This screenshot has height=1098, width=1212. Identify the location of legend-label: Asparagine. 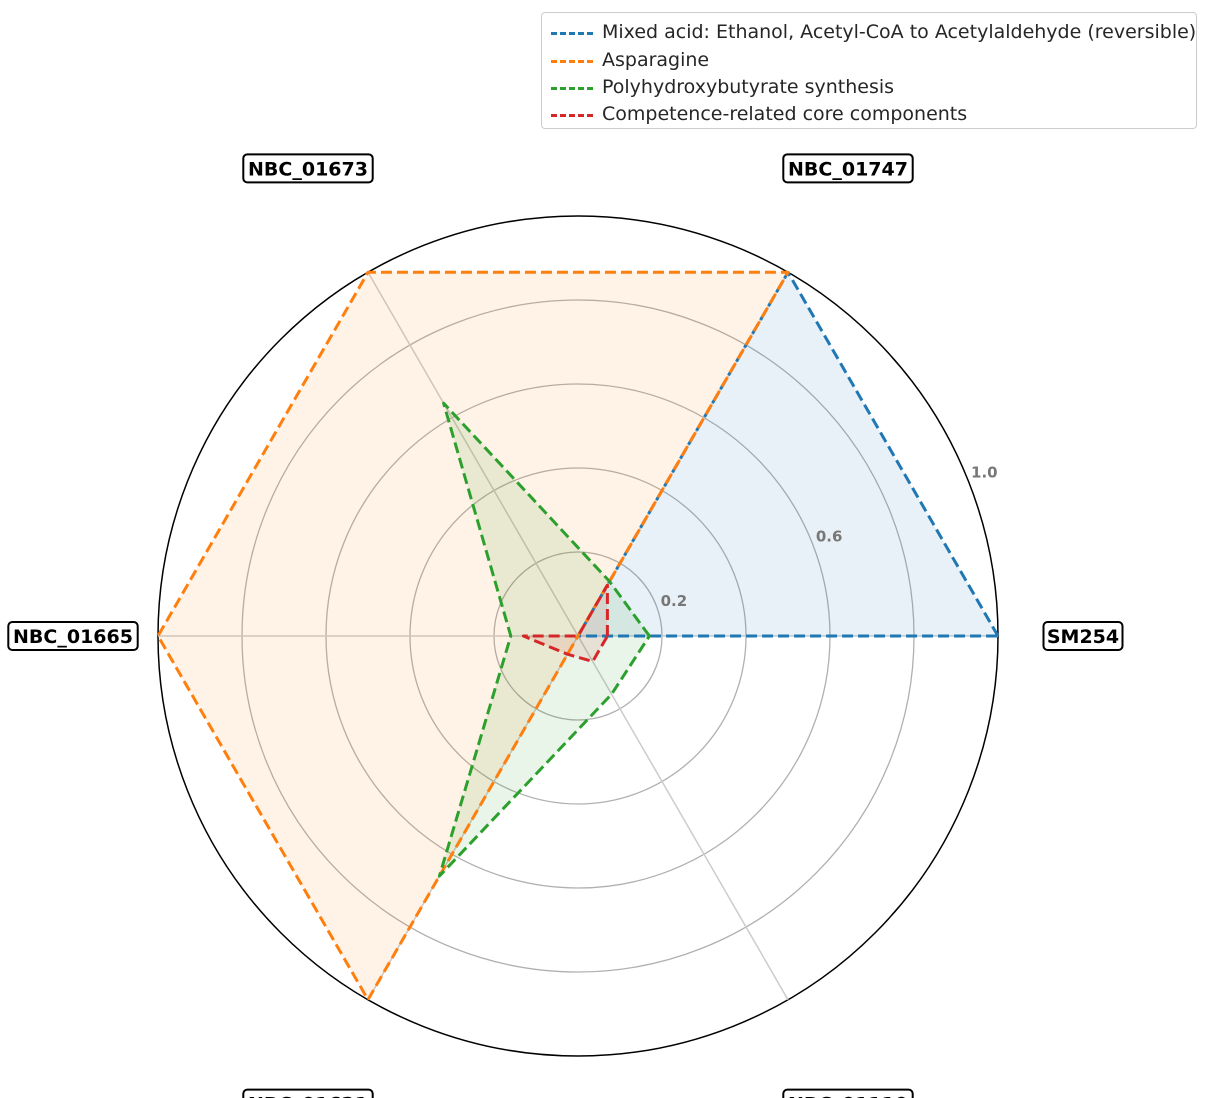
(656, 60).